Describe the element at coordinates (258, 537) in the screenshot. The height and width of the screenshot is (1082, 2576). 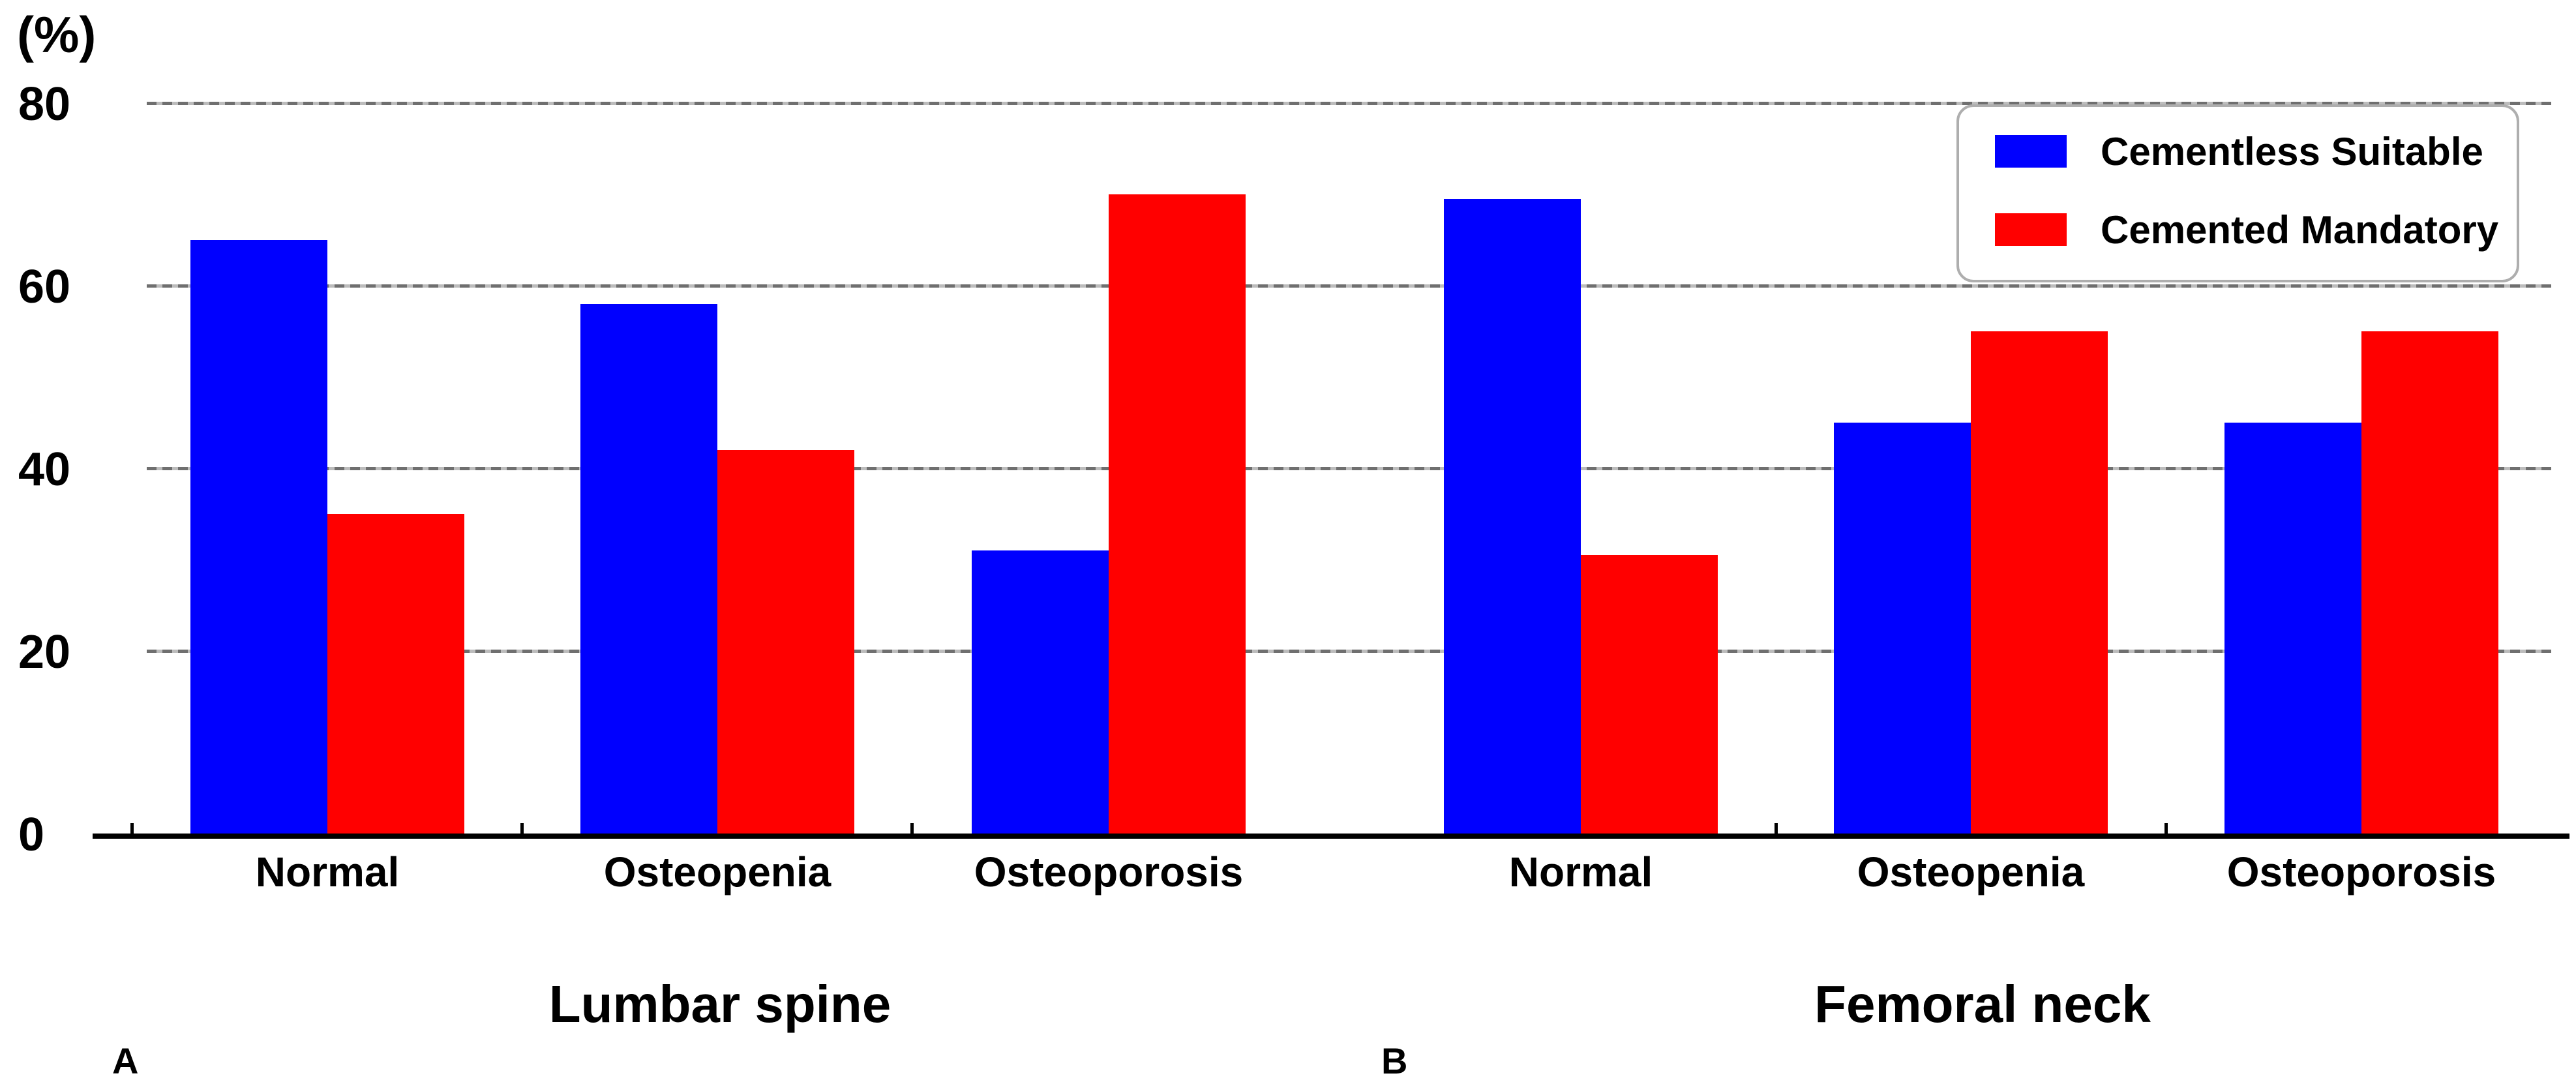
I see `bar-a-normal-cementless` at that location.